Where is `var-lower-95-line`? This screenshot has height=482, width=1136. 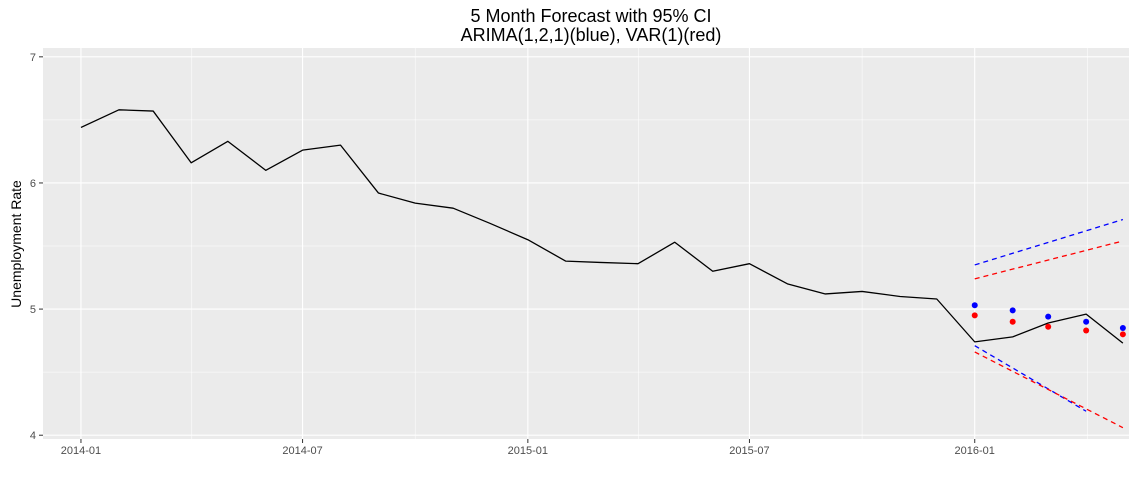
var-lower-95-line is located at coordinates (1049, 390).